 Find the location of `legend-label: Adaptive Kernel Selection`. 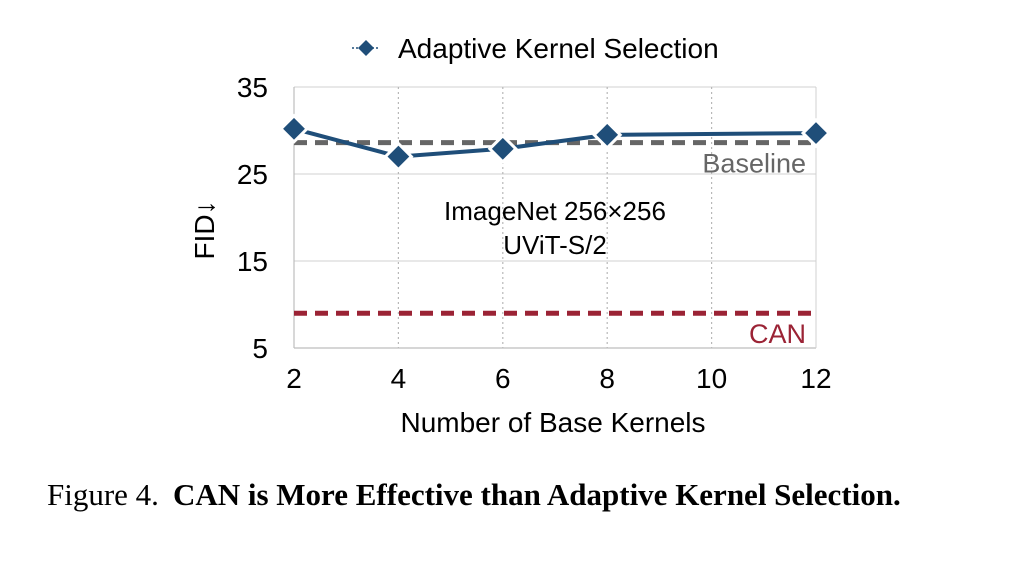

legend-label: Adaptive Kernel Selection is located at coordinates (558, 48).